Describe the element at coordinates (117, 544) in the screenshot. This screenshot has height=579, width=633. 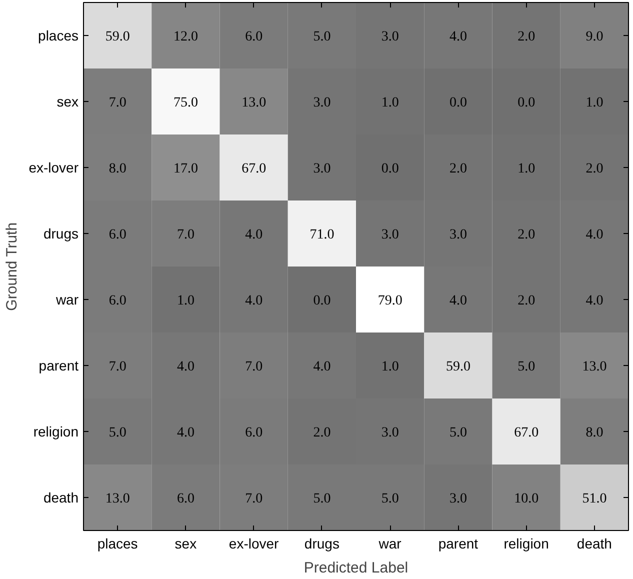
I see `x-tick-label: places` at that location.